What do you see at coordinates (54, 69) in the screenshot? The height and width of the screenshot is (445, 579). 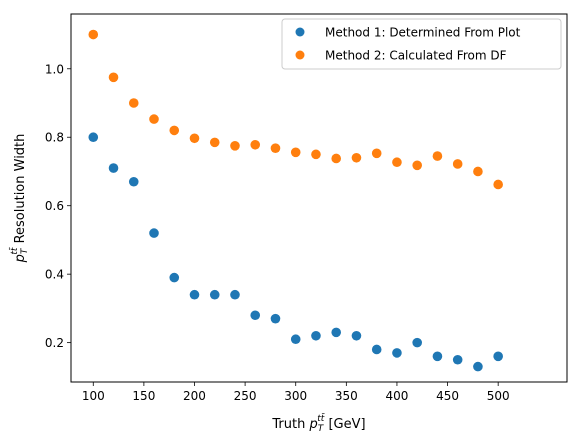 I see `y-tick-label: 1.0` at bounding box center [54, 69].